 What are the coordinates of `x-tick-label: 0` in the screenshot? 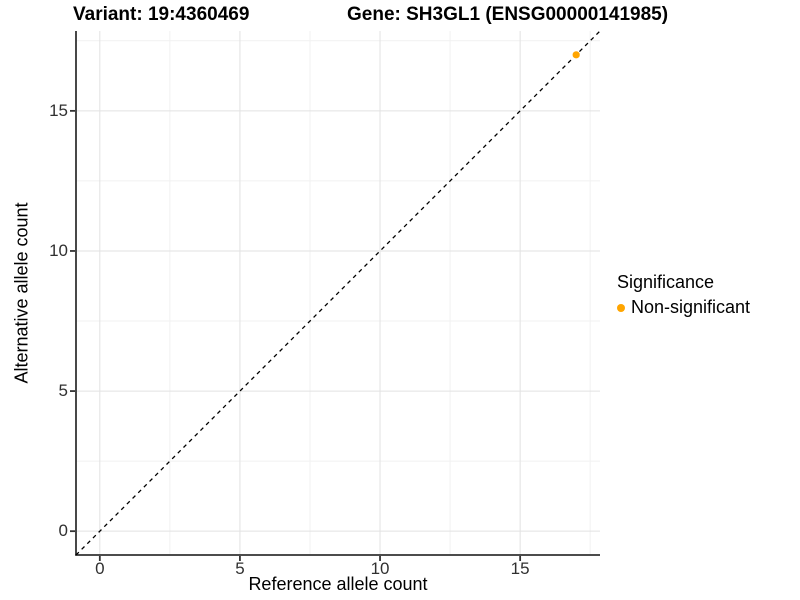 It's located at (100, 568).